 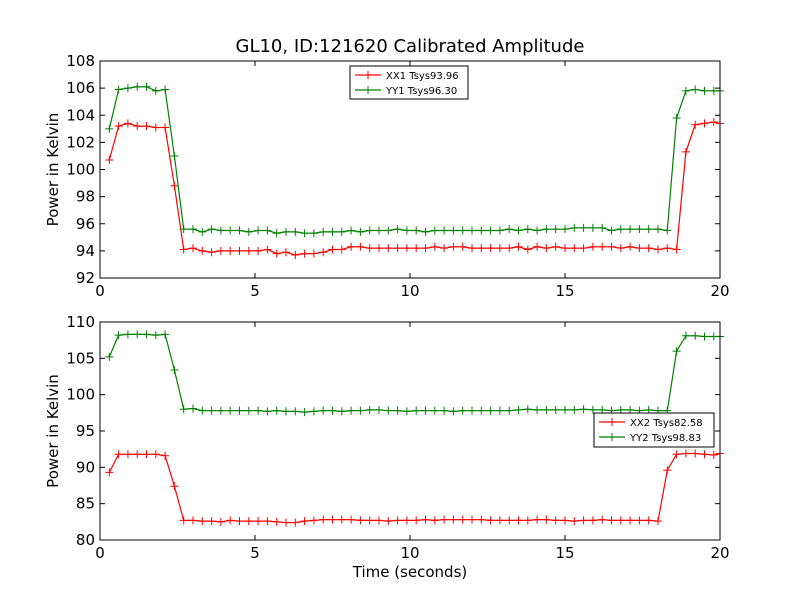 What do you see at coordinates (612, 437) in the screenshot?
I see `lower-legend-marker` at bounding box center [612, 437].